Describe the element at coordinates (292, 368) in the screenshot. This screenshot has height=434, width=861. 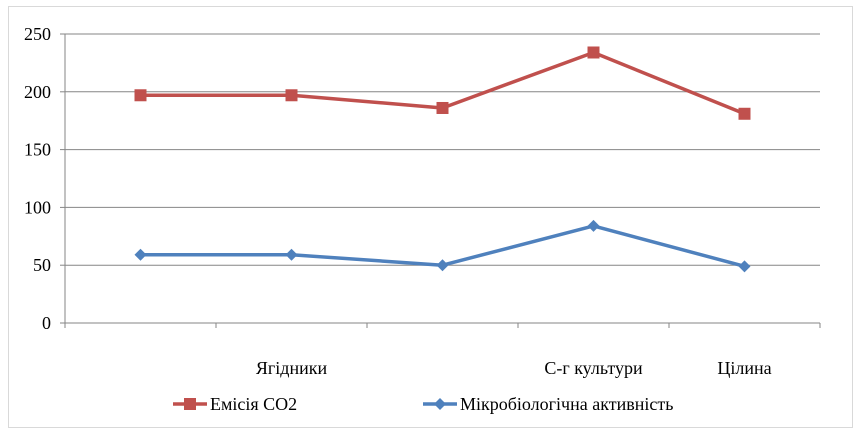
I see `x-category-label: Ягідники` at that location.